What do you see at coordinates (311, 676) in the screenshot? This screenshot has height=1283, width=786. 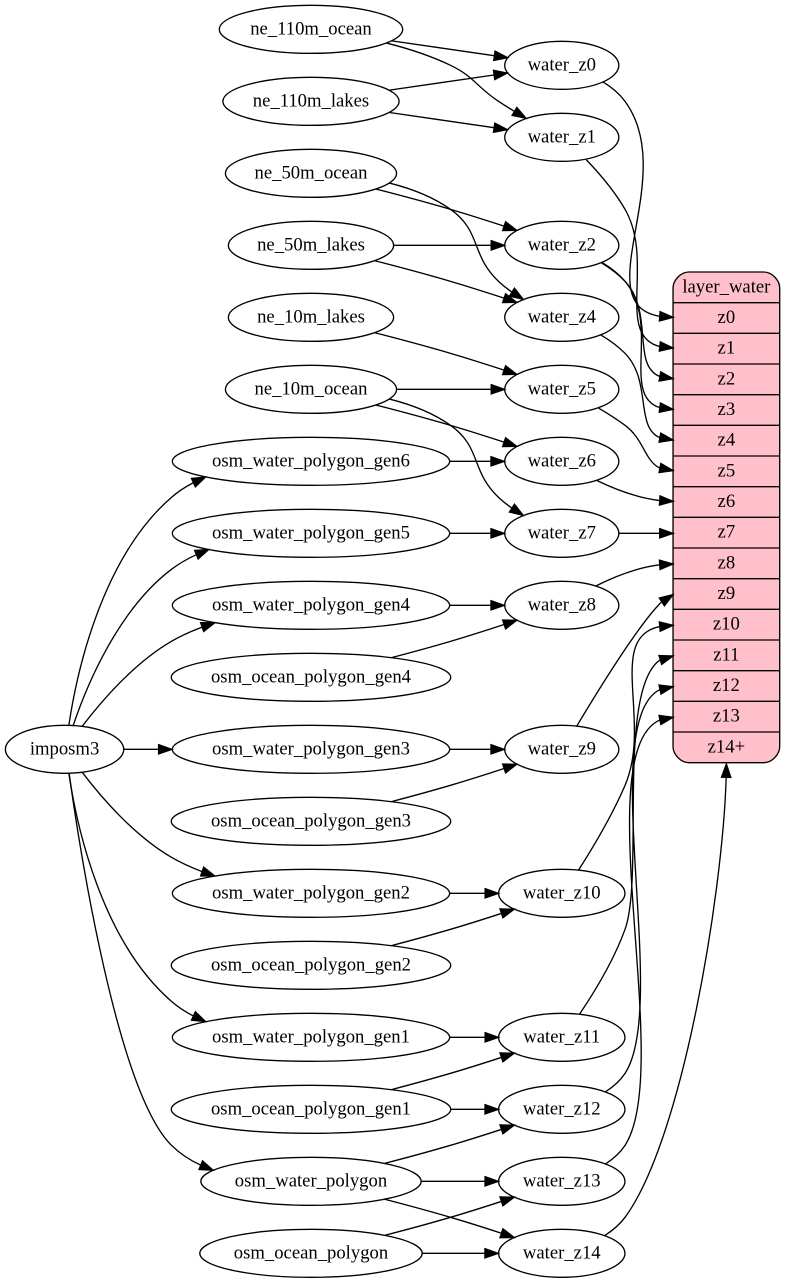 I see `svg-text: osm_ocean_polygon_gen4` at bounding box center [311, 676].